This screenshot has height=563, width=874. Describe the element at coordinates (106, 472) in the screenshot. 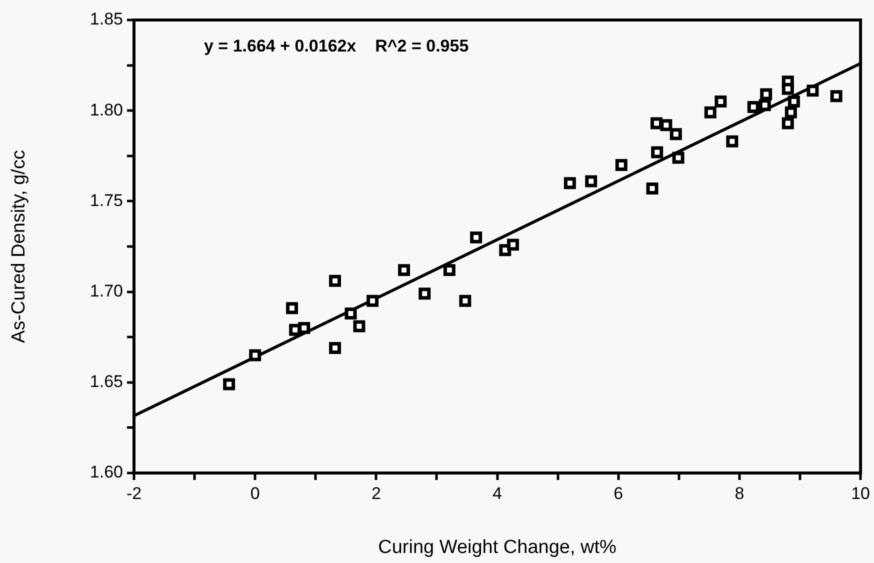

I see `y-tick-label: 1.60` at that location.